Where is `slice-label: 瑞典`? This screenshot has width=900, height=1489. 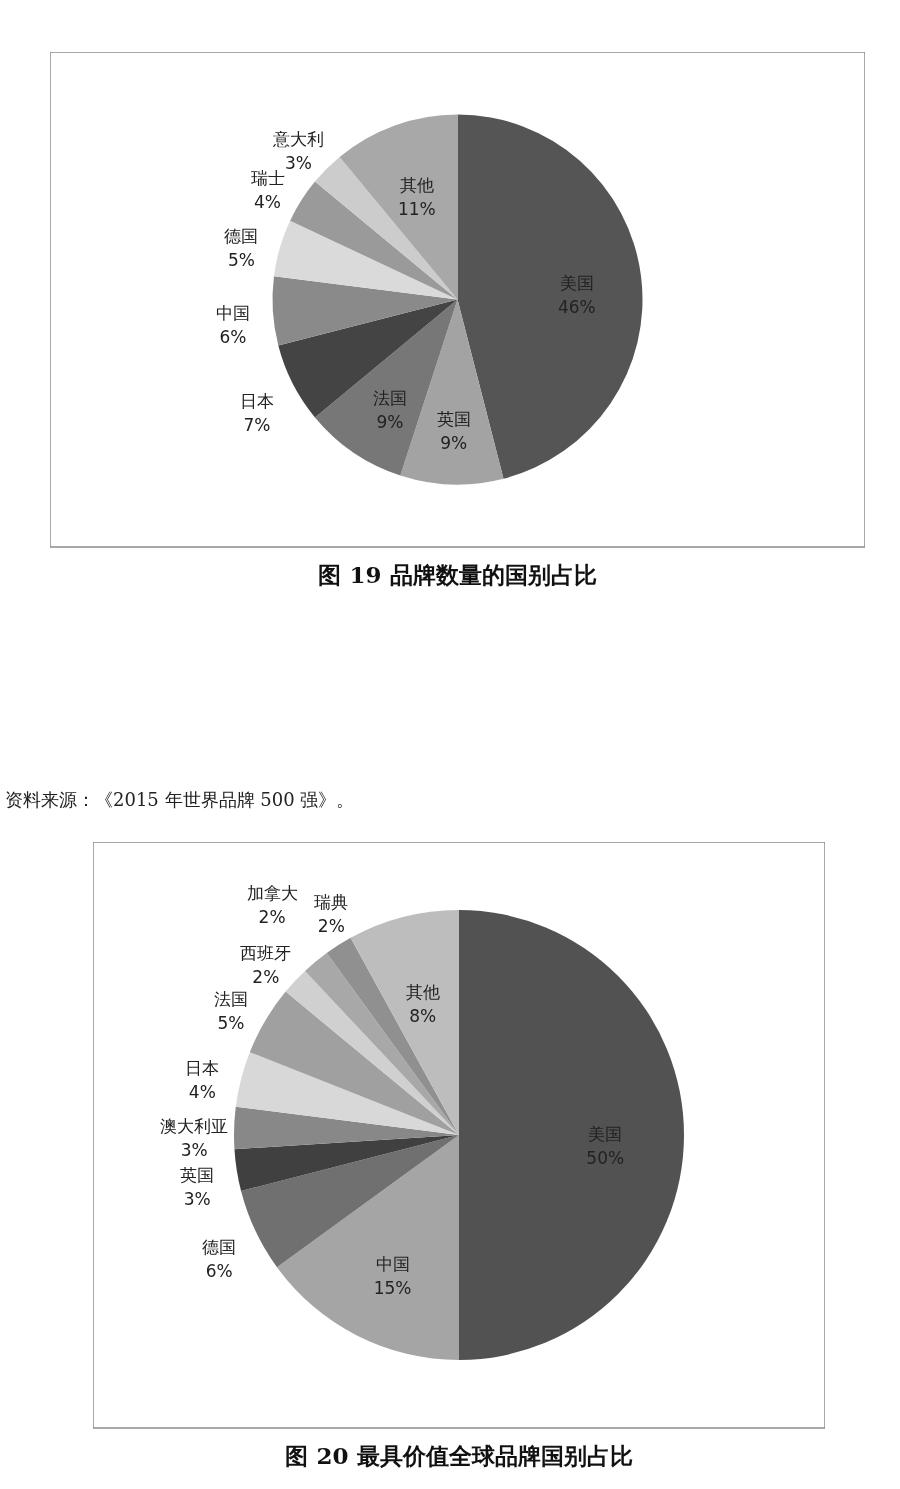 slice-label: 瑞典 is located at coordinates (331, 901).